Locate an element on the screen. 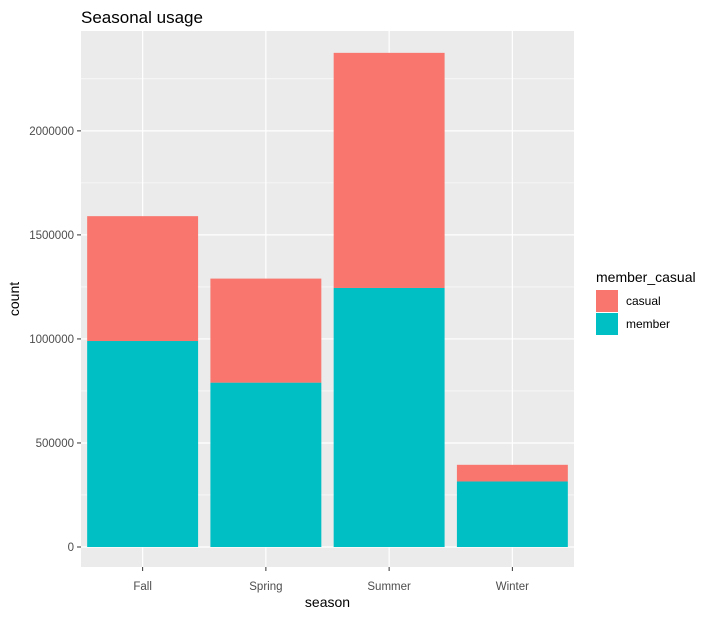  bar-winter-casual is located at coordinates (512, 473).